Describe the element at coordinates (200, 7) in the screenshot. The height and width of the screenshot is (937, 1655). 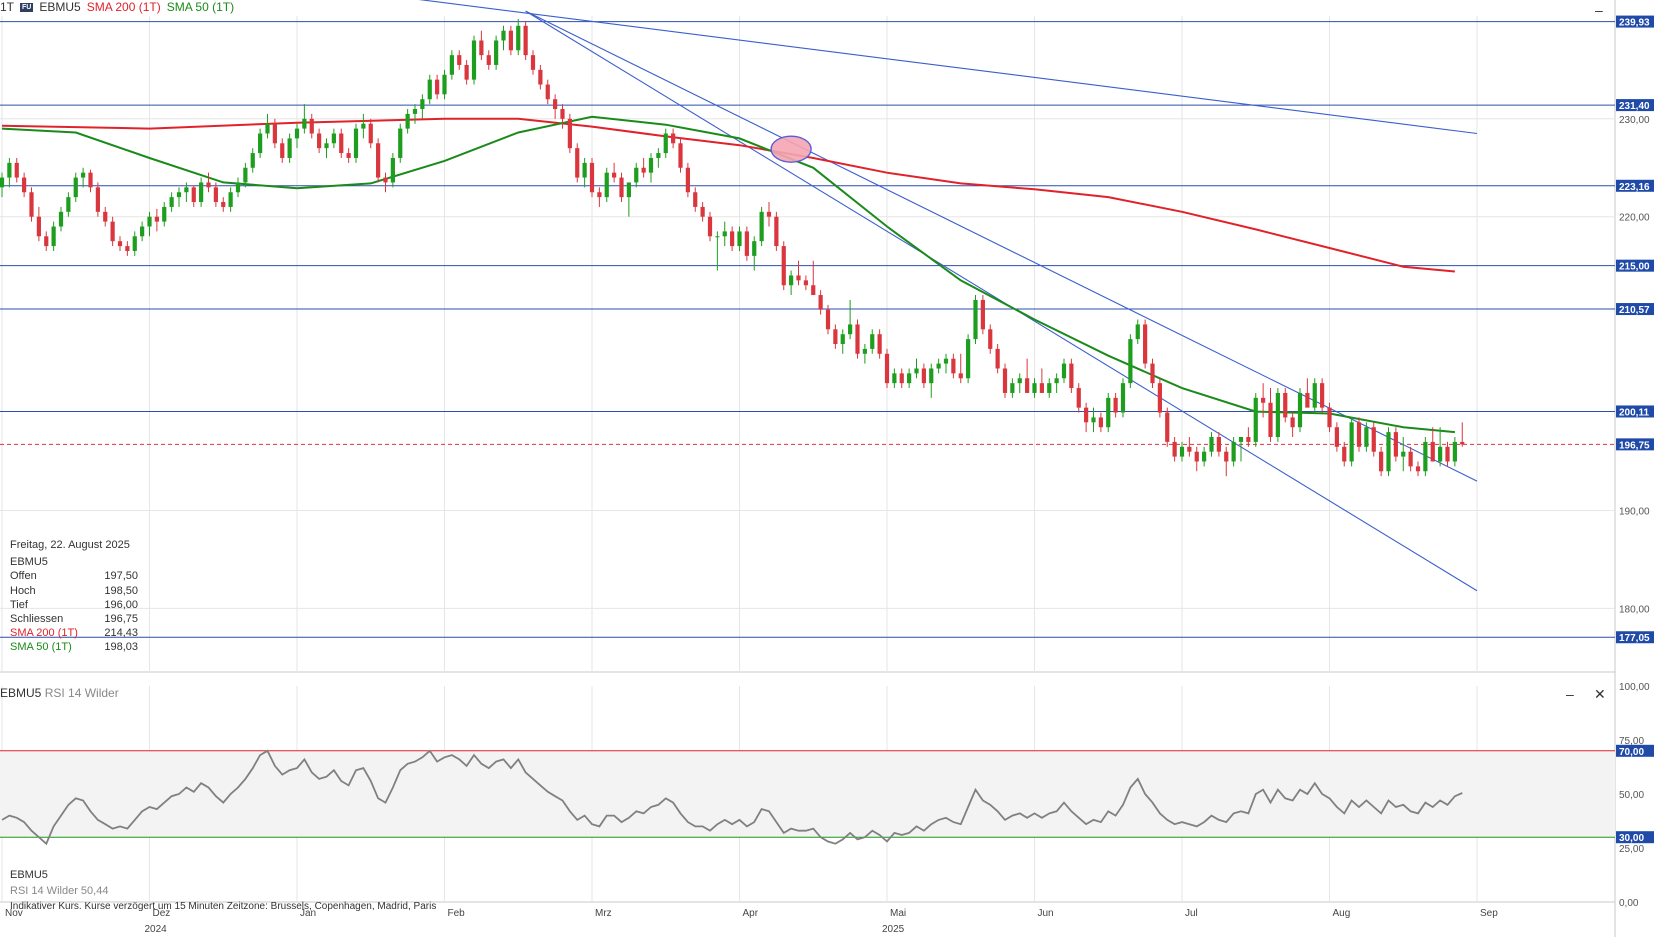
I see `sma50-legend: SMA 50 (1T)` at that location.